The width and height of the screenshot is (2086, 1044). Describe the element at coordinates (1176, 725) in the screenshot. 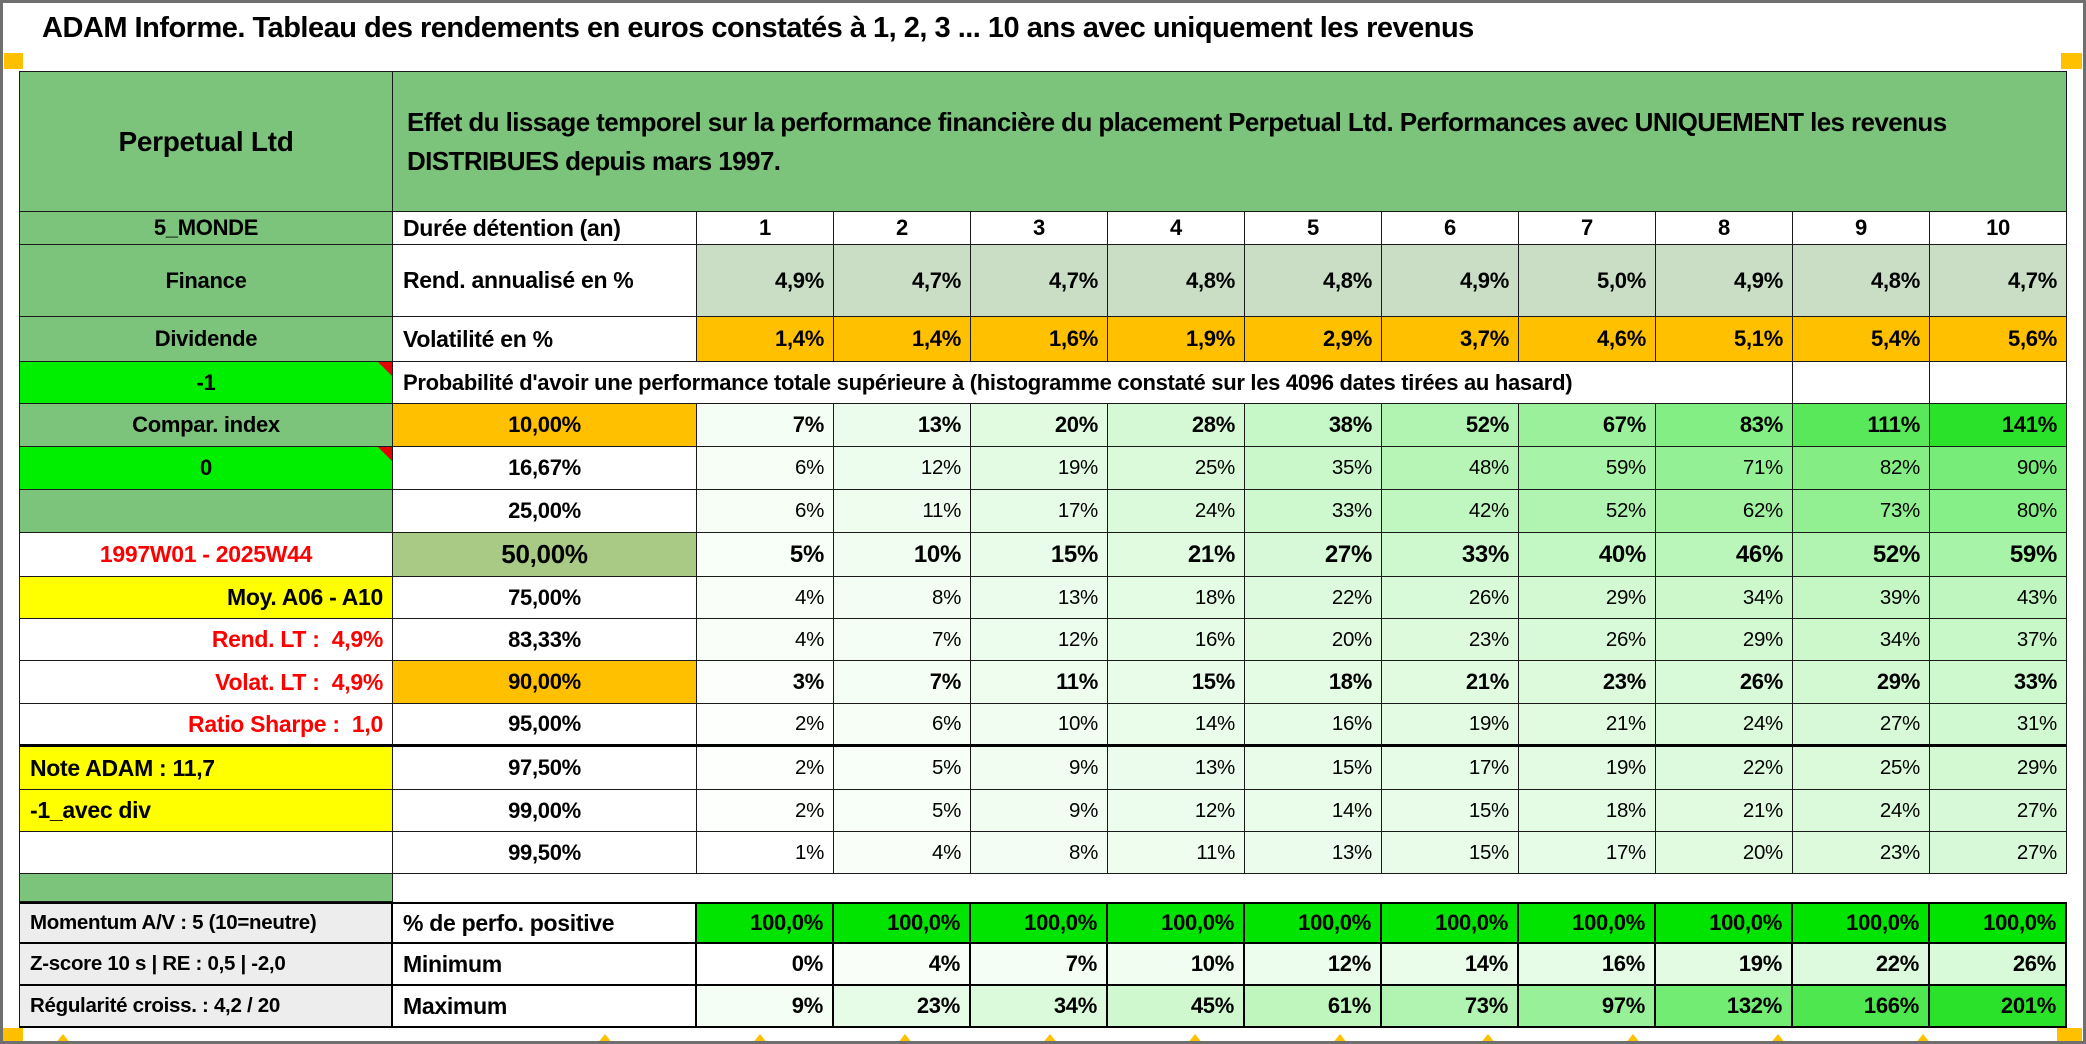

I see `value-cell: 14%` at that location.